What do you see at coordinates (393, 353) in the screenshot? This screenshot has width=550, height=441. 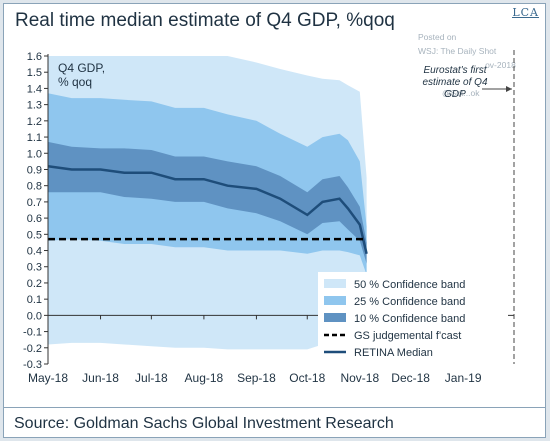 I see `legend-label: RETINA Median` at bounding box center [393, 353].